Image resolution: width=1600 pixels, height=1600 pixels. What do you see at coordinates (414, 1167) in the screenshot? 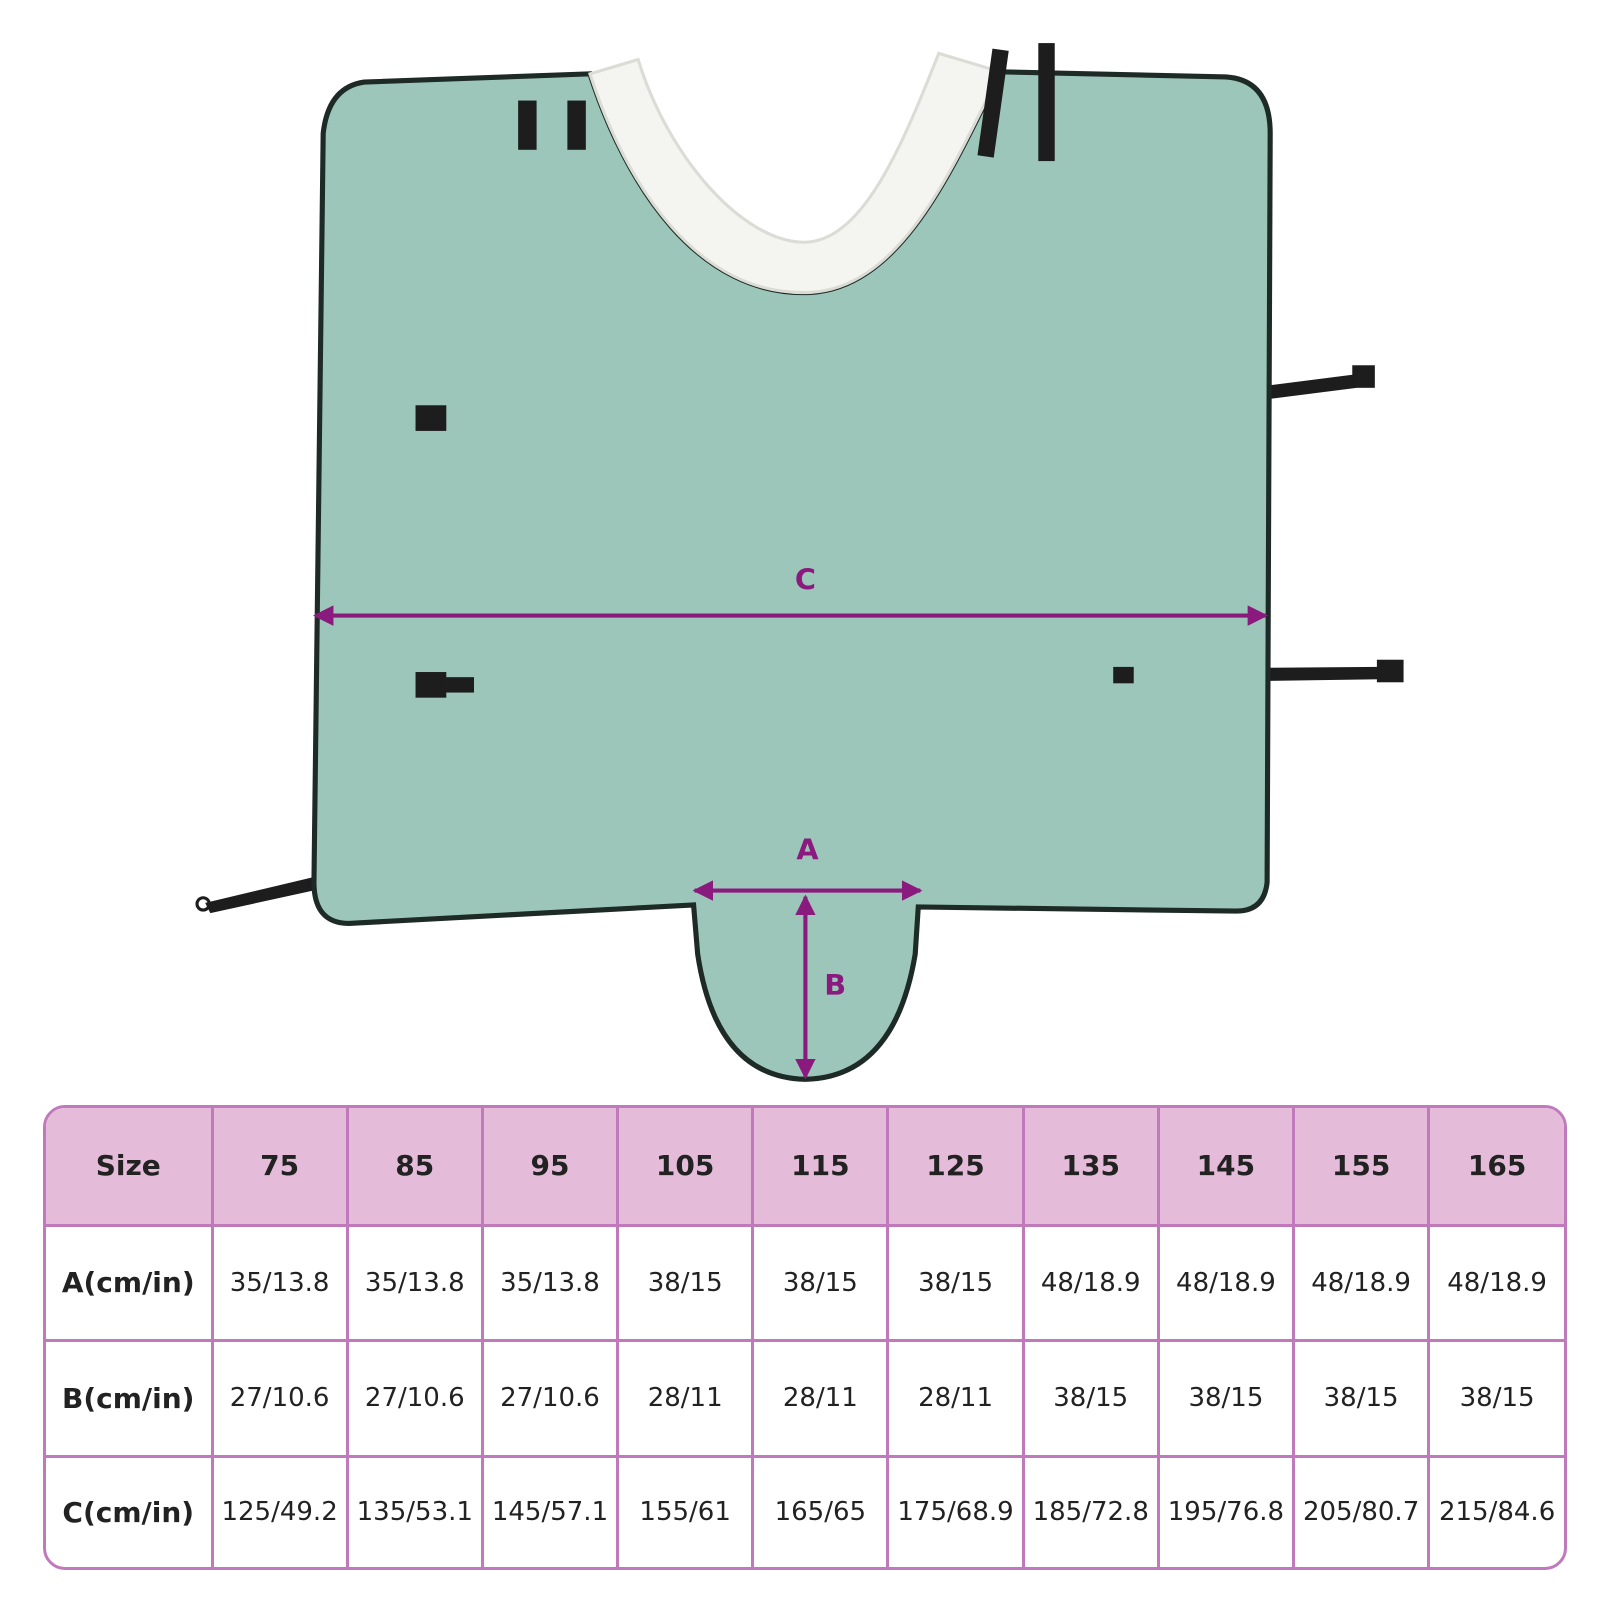
I see `cell: 85` at bounding box center [414, 1167].